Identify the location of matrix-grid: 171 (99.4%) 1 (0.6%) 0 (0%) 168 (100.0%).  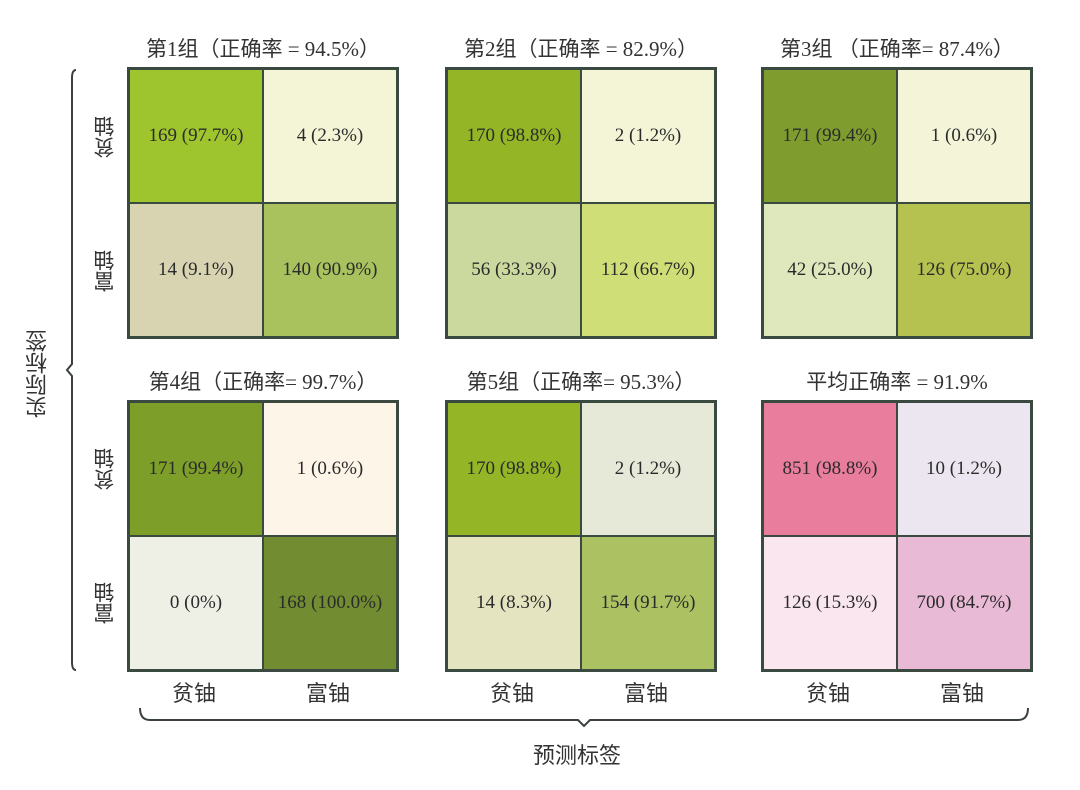
(263, 536).